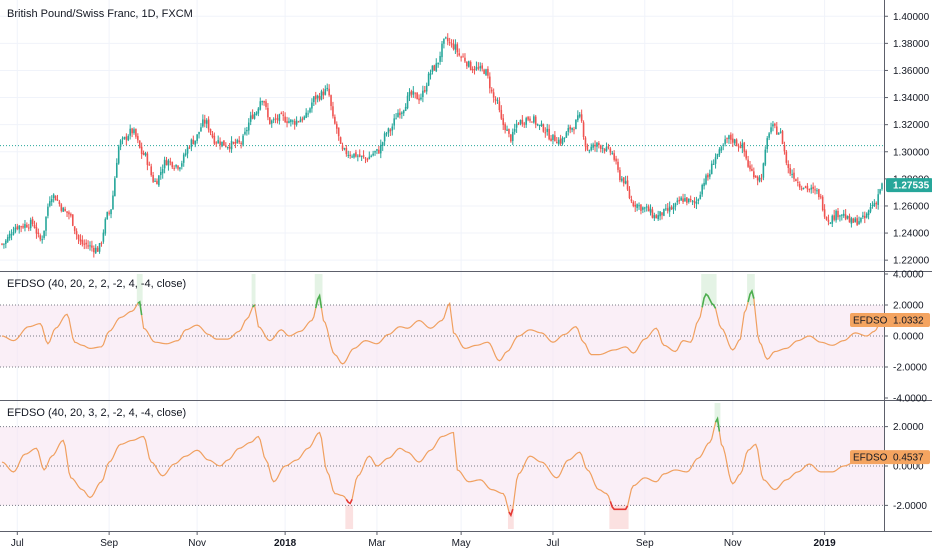 This screenshot has height=550, width=932. I want to click on time-axis: Jul Sep Nov 2018 Mar May Jul Sep Nov 2019, so click(423, 540).